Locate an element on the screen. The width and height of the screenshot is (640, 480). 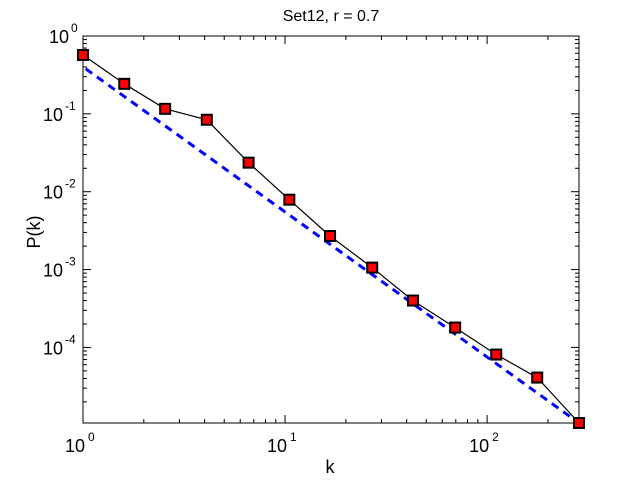
x-tick-labels: 10 0 10 1 10 2 is located at coordinates (282, 443).